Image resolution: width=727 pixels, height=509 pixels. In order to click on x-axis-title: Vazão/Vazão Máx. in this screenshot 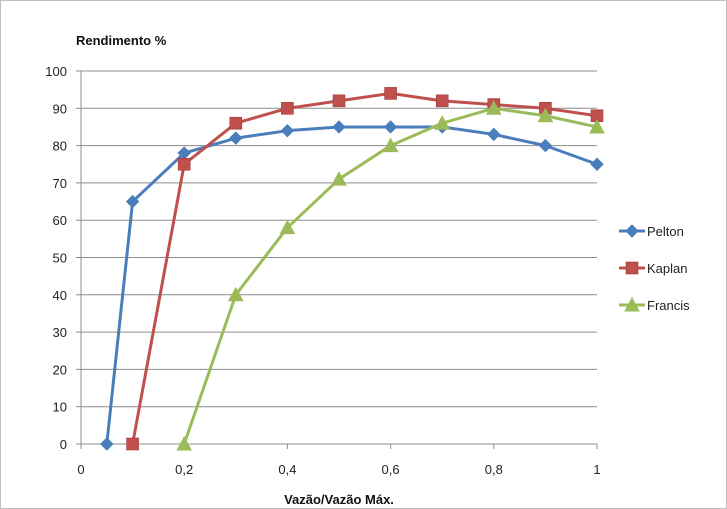, I will do `click(339, 499)`.